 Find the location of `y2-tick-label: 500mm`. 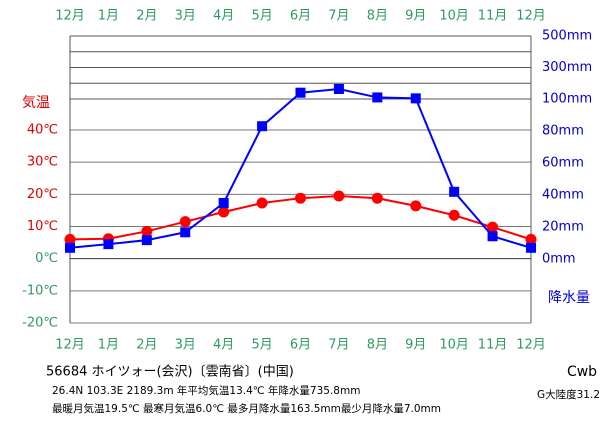

y2-tick-label: 500mm is located at coordinates (567, 36).